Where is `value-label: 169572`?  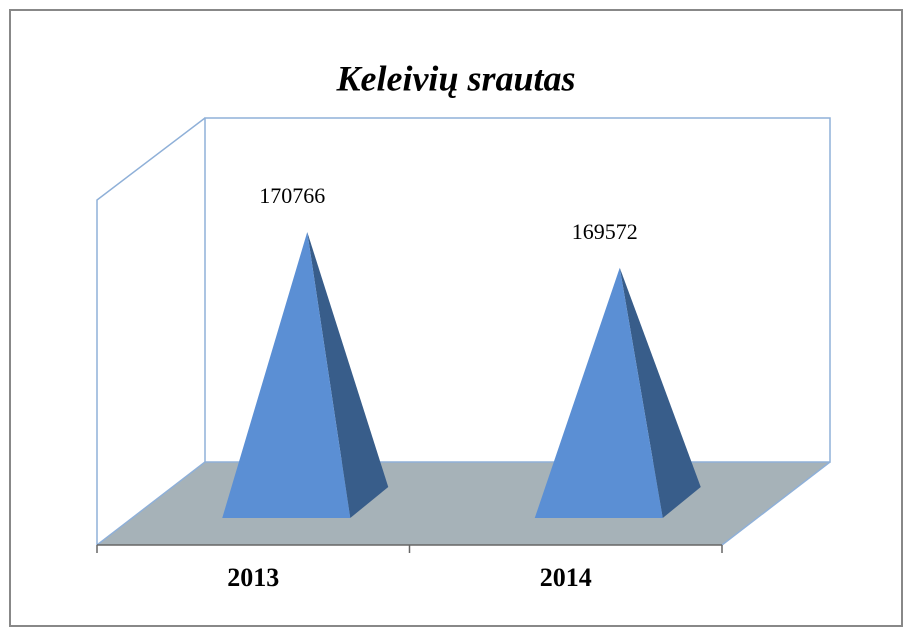
value-label: 169572 is located at coordinates (605, 231).